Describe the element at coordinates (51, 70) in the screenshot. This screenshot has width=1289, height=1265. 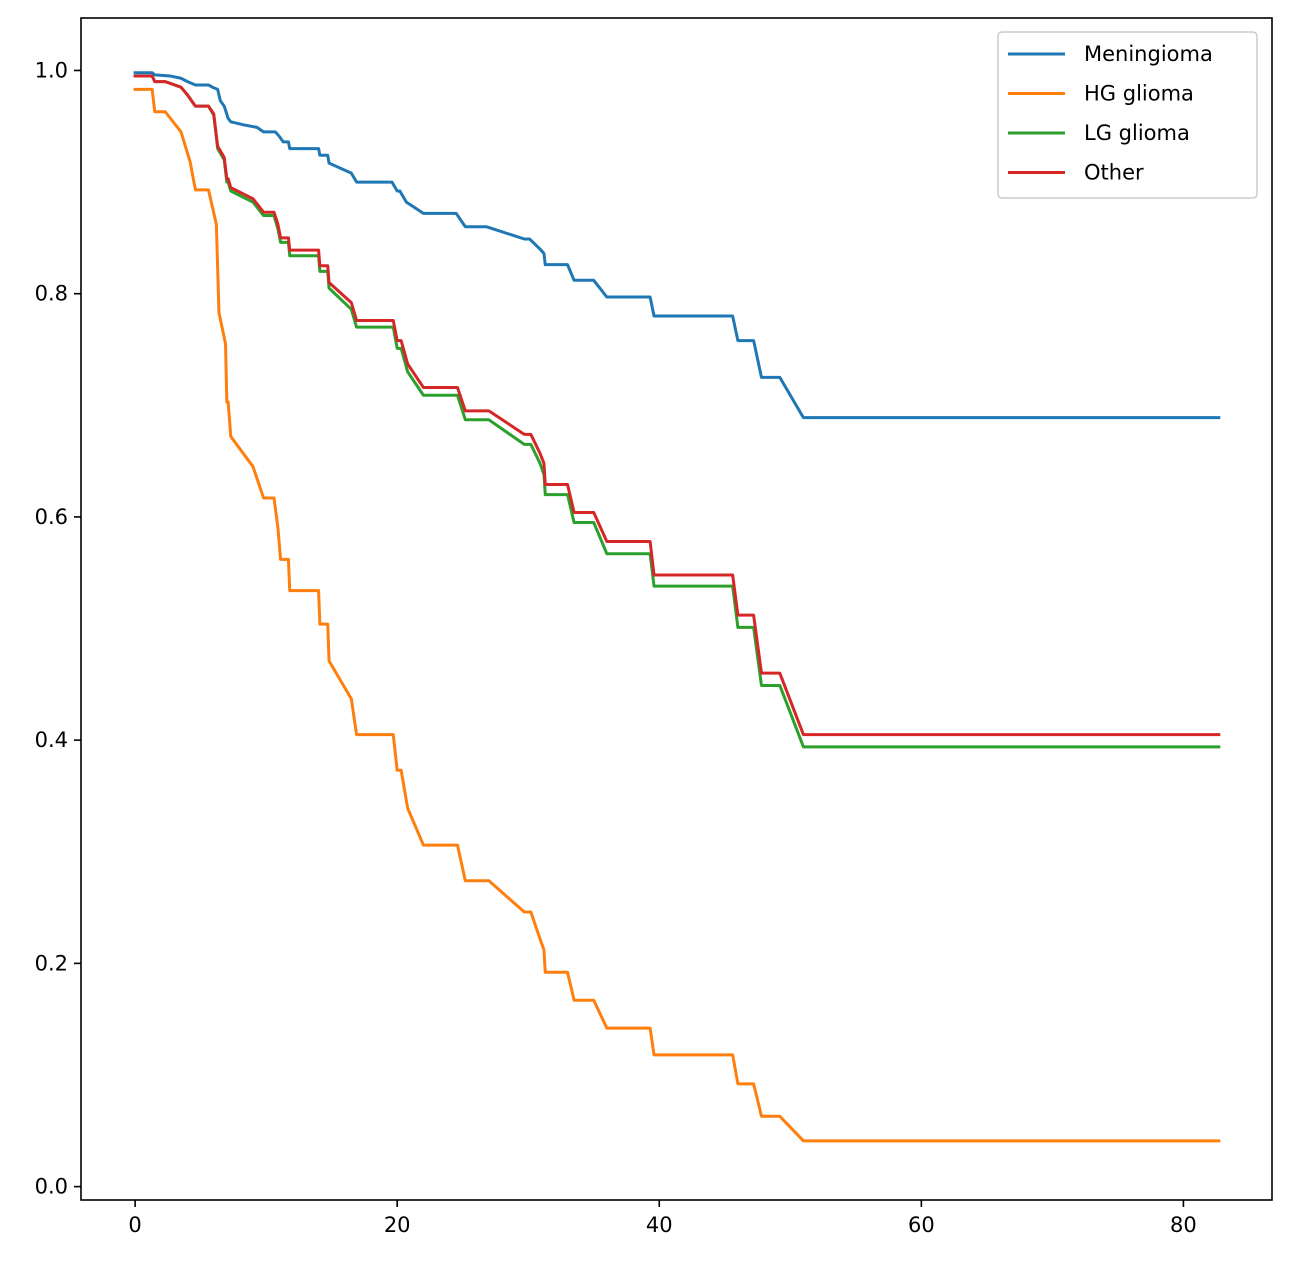
I see `y-tick-label: 1.0` at that location.